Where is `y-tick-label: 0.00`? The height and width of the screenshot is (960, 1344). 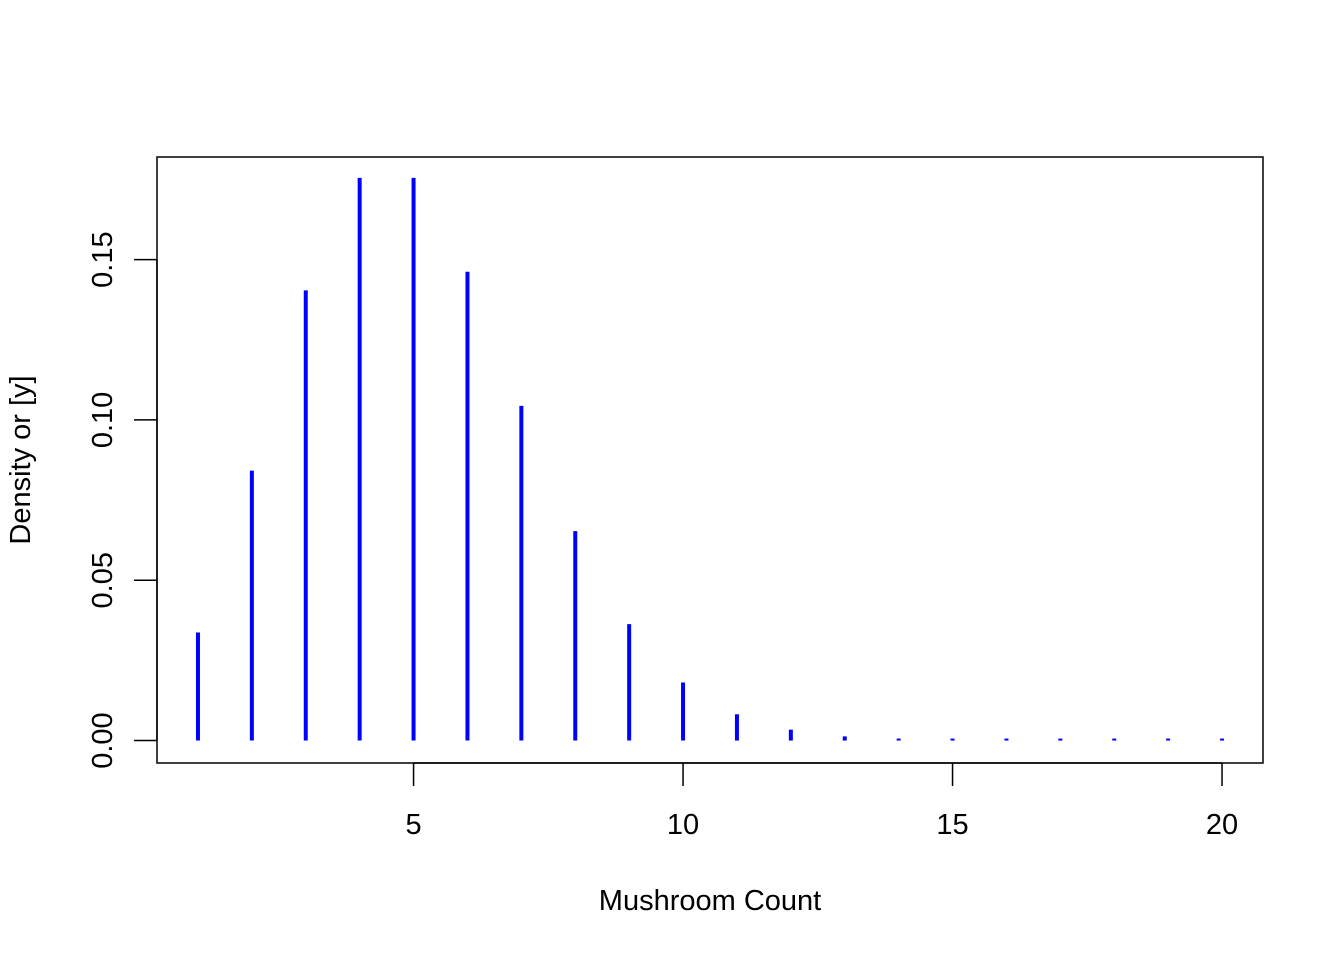 y-tick-label: 0.00 is located at coordinates (103, 740).